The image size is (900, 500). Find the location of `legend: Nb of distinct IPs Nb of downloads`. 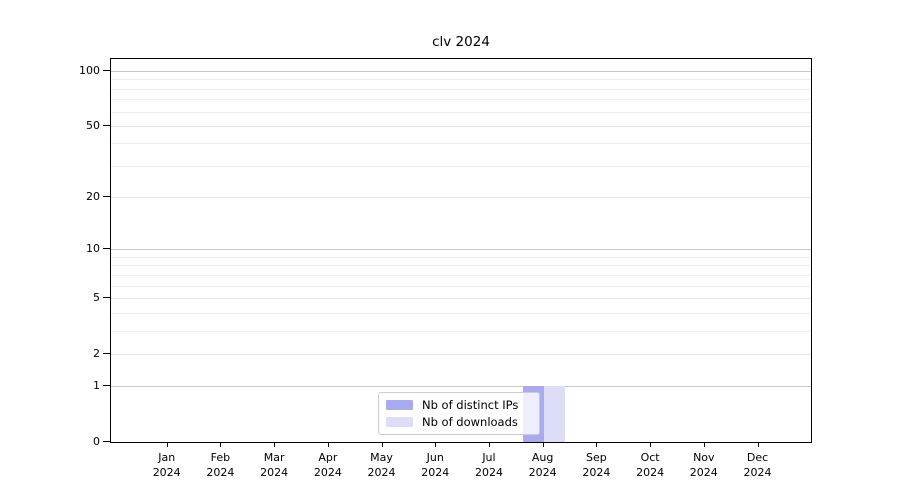

legend: Nb of distinct IPs Nb of downloads is located at coordinates (459, 413).